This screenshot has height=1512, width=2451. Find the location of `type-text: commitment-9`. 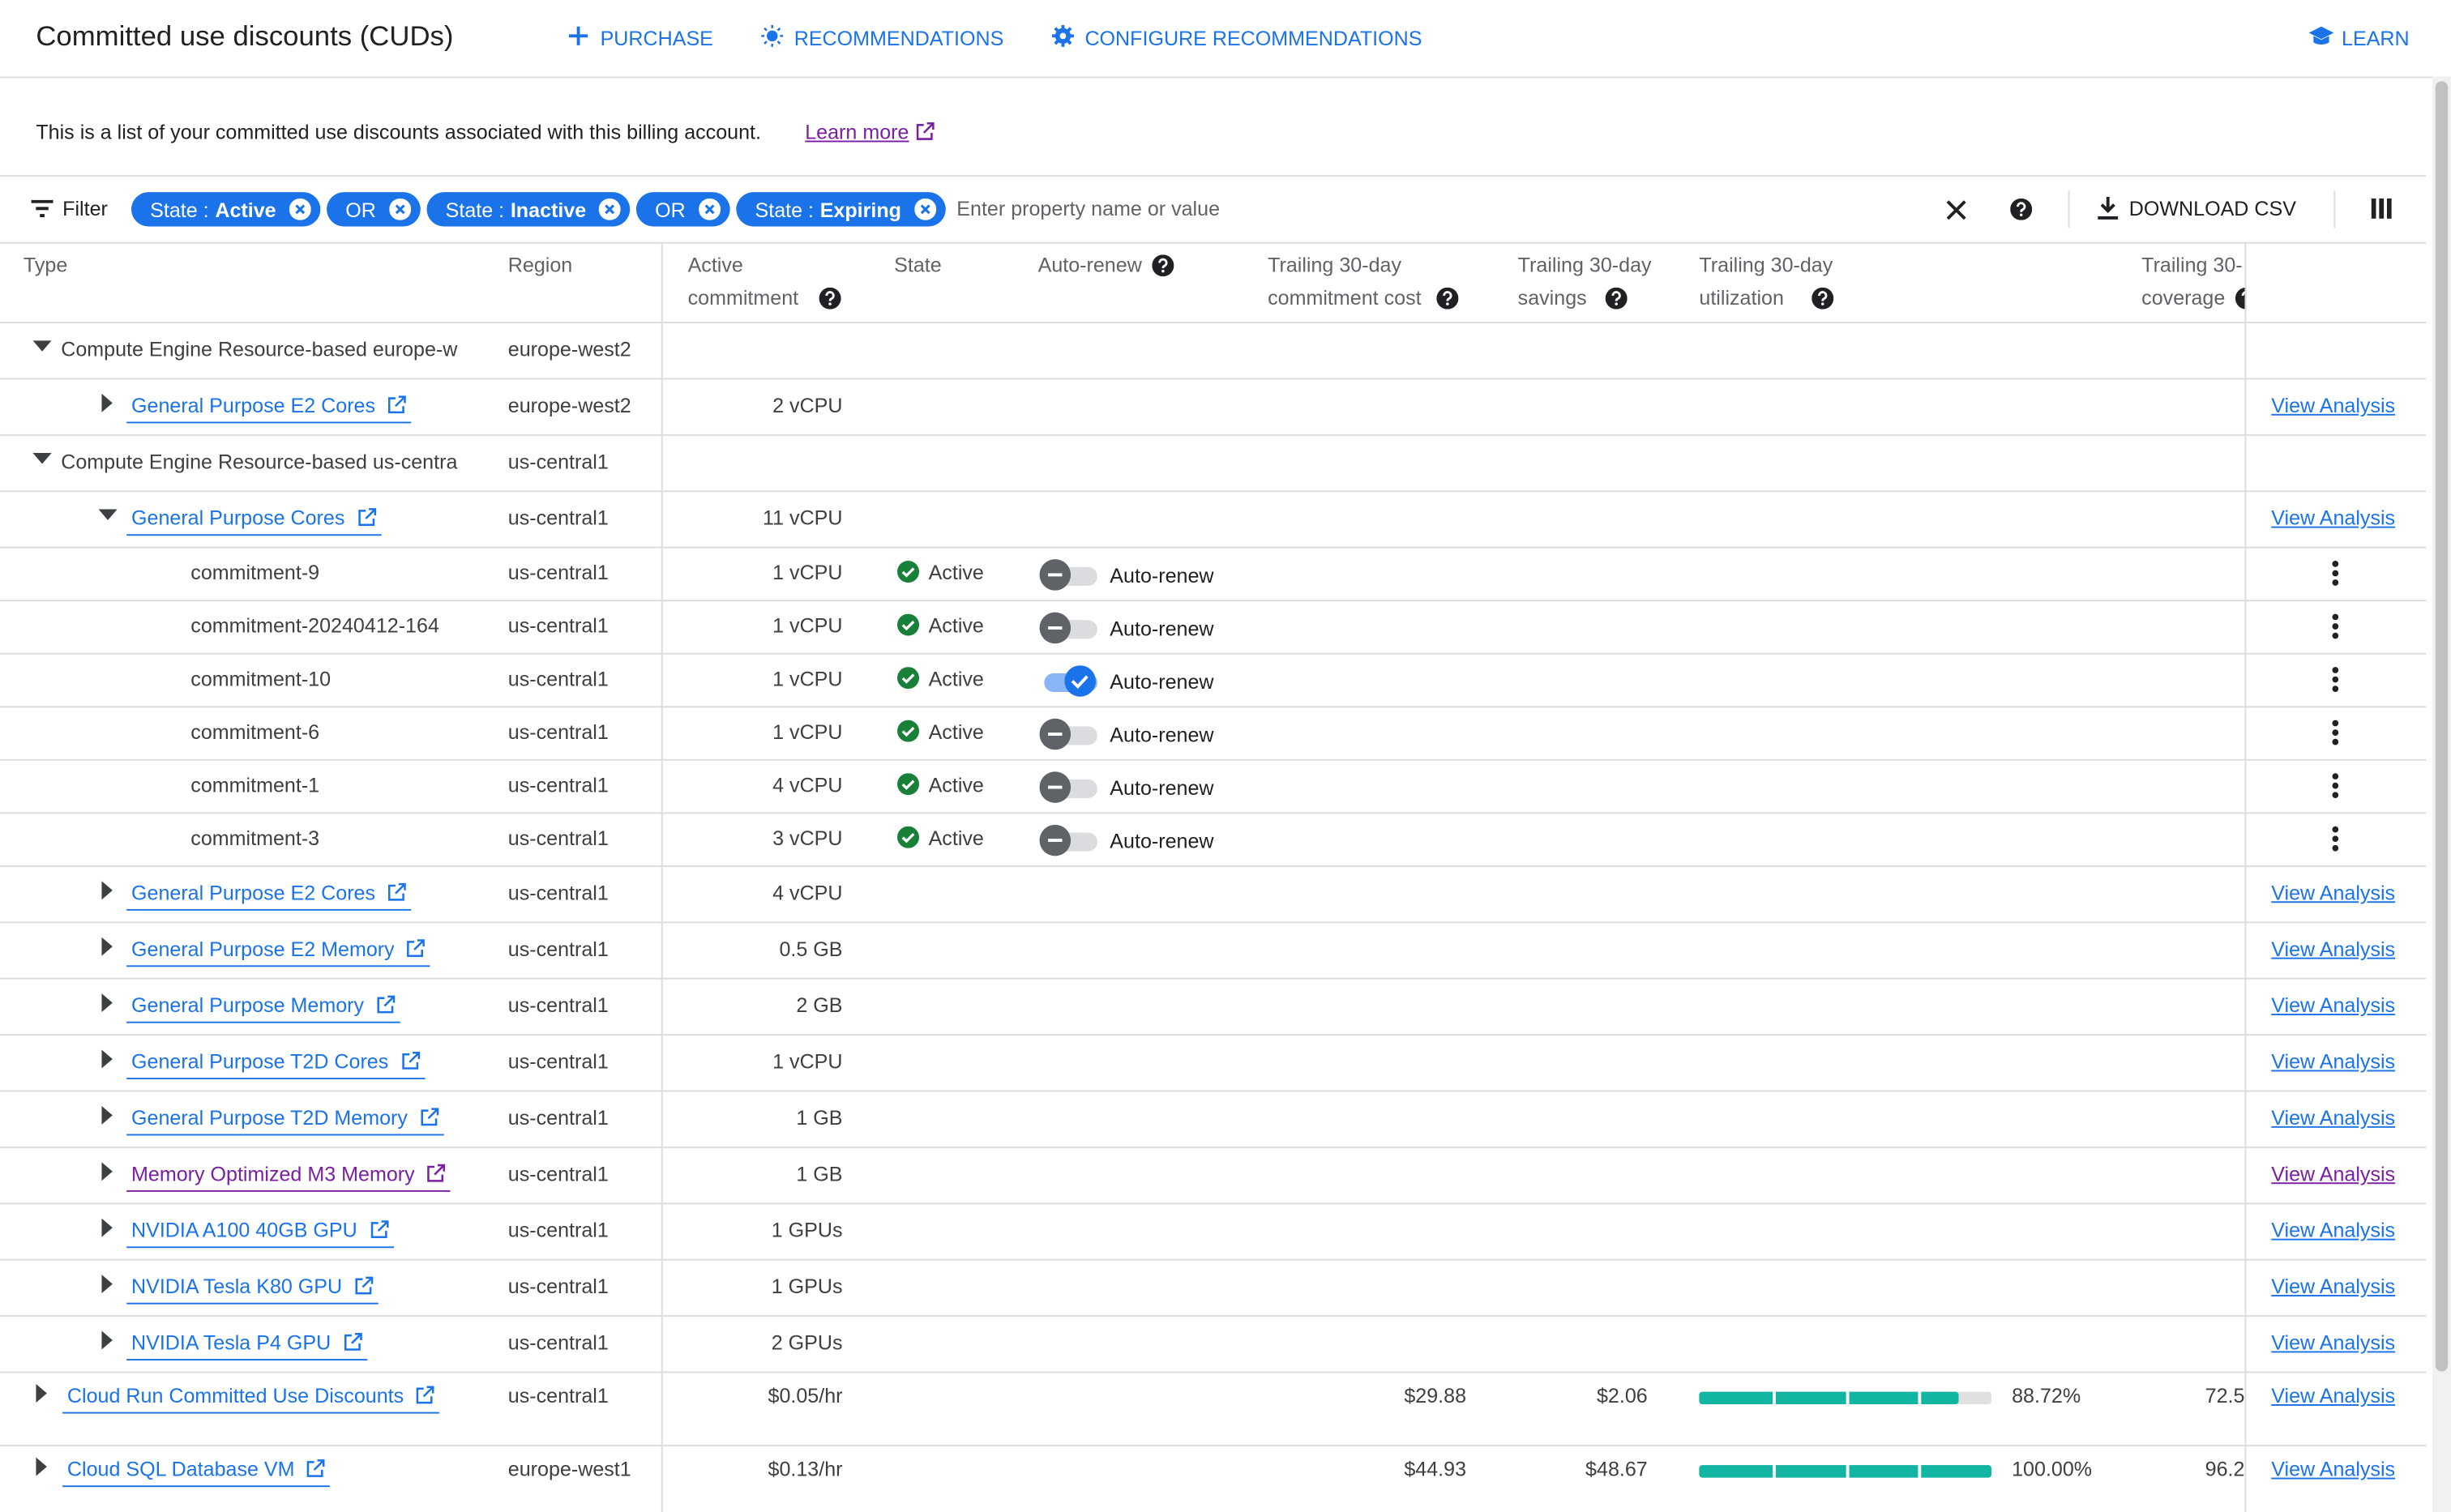

type-text: commitment-9 is located at coordinates (255, 572).